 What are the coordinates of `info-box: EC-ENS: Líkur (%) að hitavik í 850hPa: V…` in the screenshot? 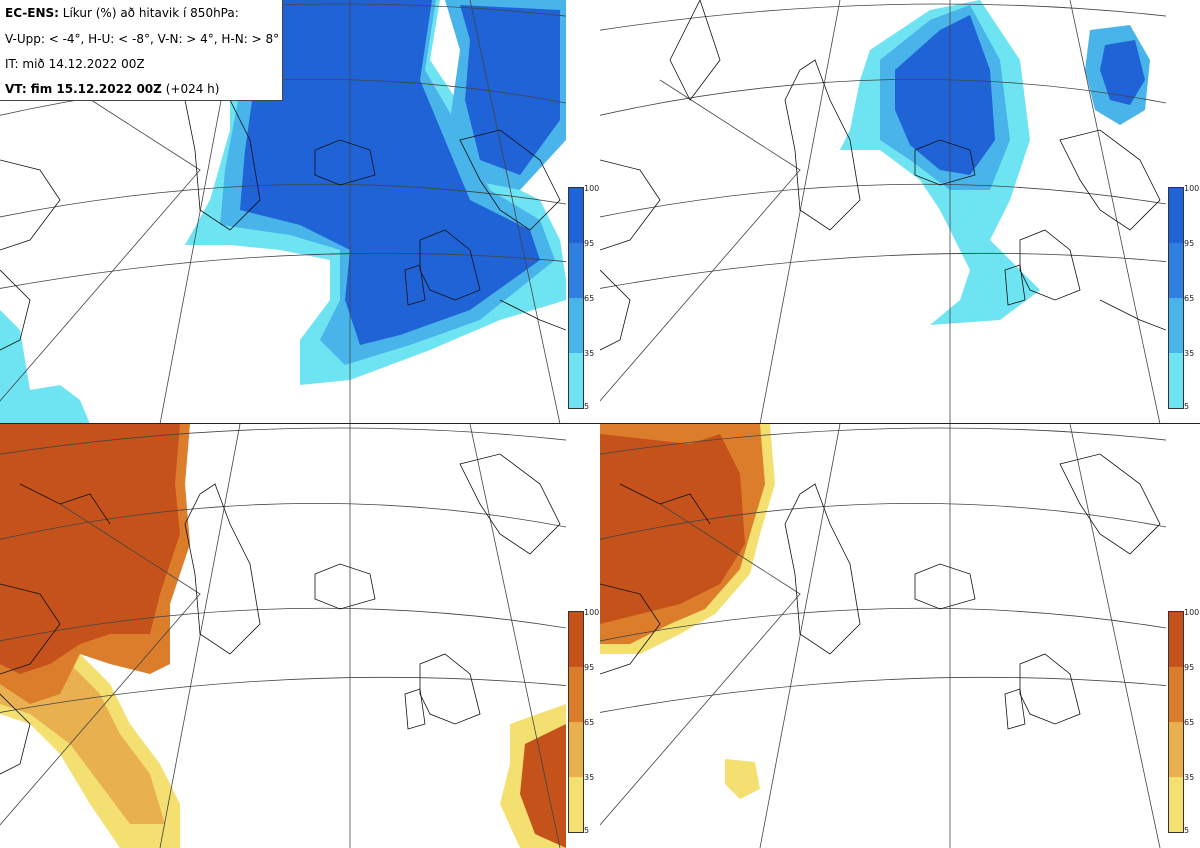 It's located at (141, 50).